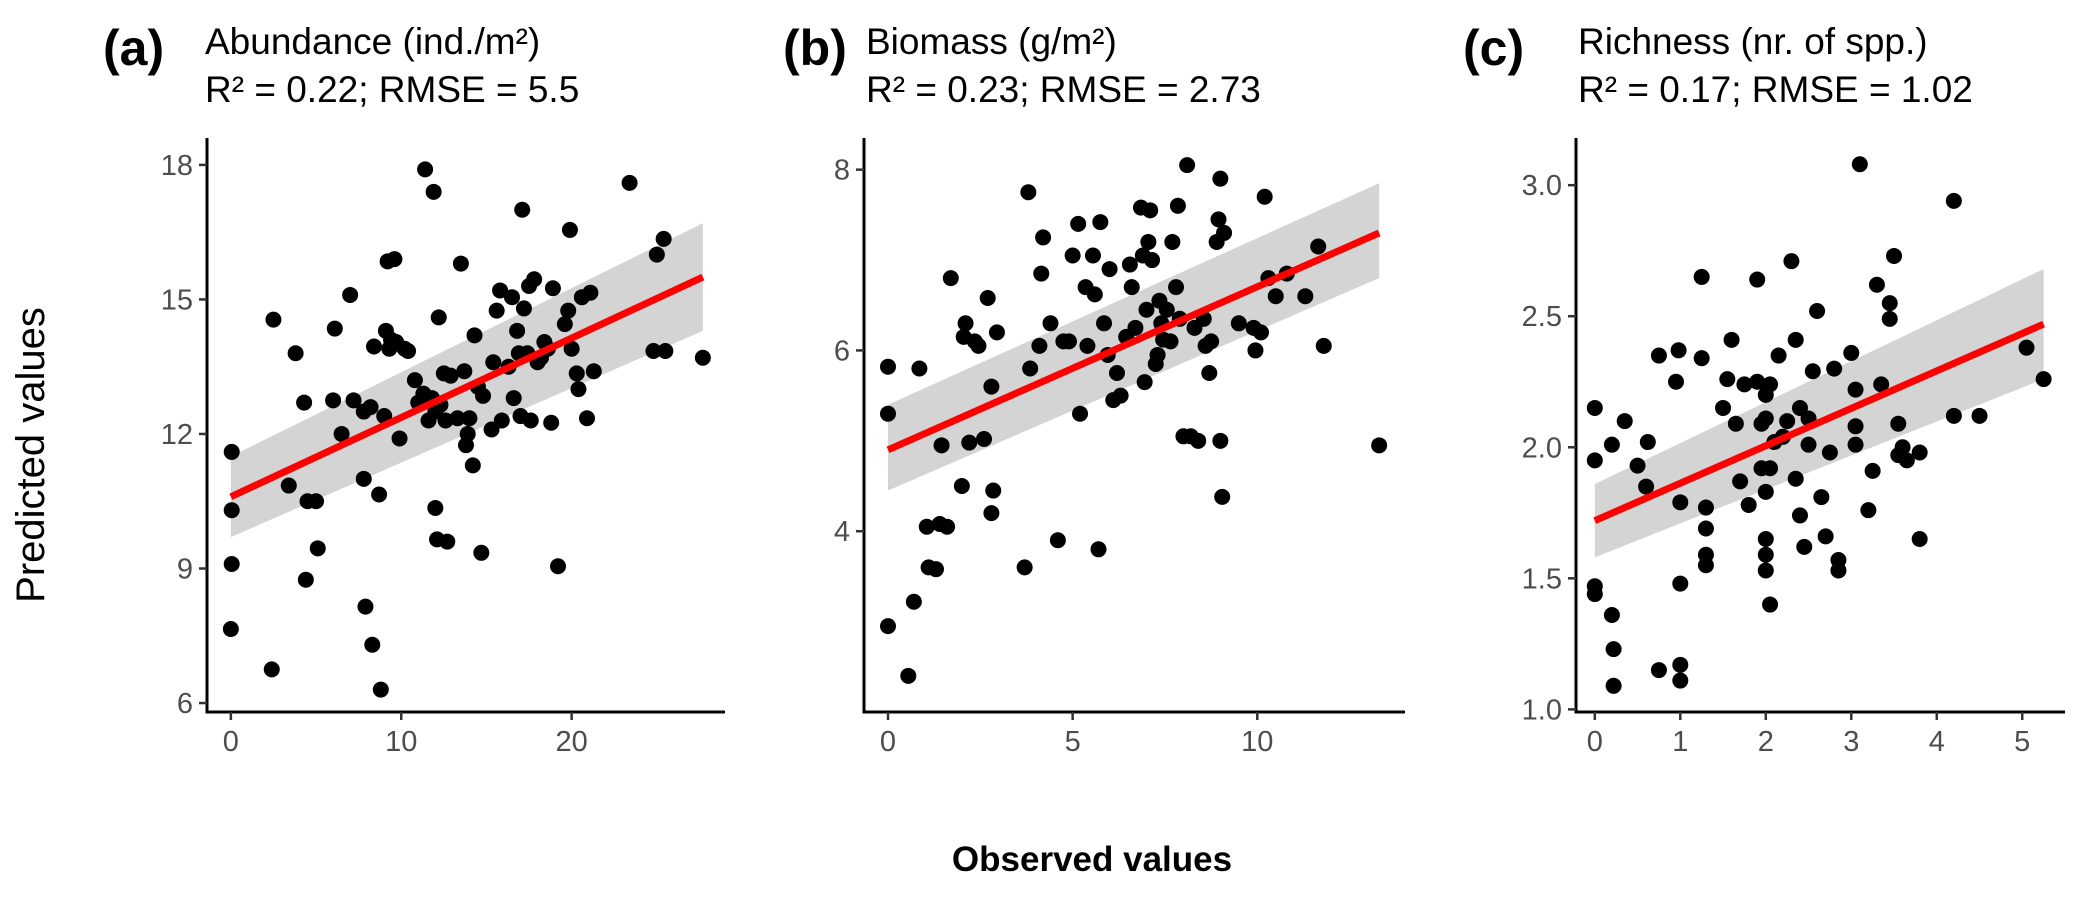 The image size is (2100, 900). I want to click on panel-b-y-tick-label: 4, so click(842, 532).